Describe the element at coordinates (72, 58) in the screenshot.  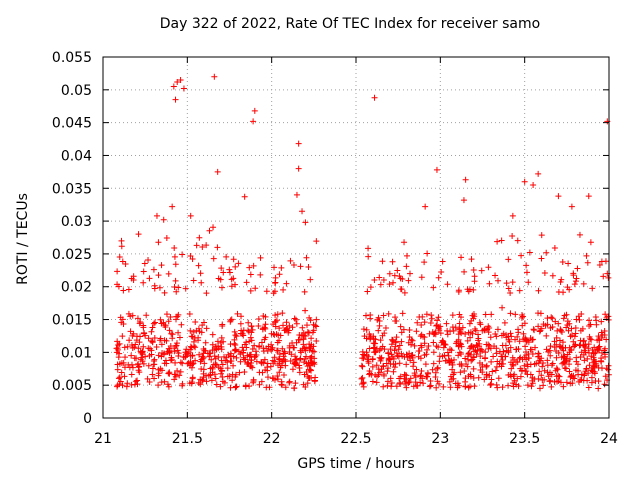
I see `y-tick-label: 0.055` at that location.